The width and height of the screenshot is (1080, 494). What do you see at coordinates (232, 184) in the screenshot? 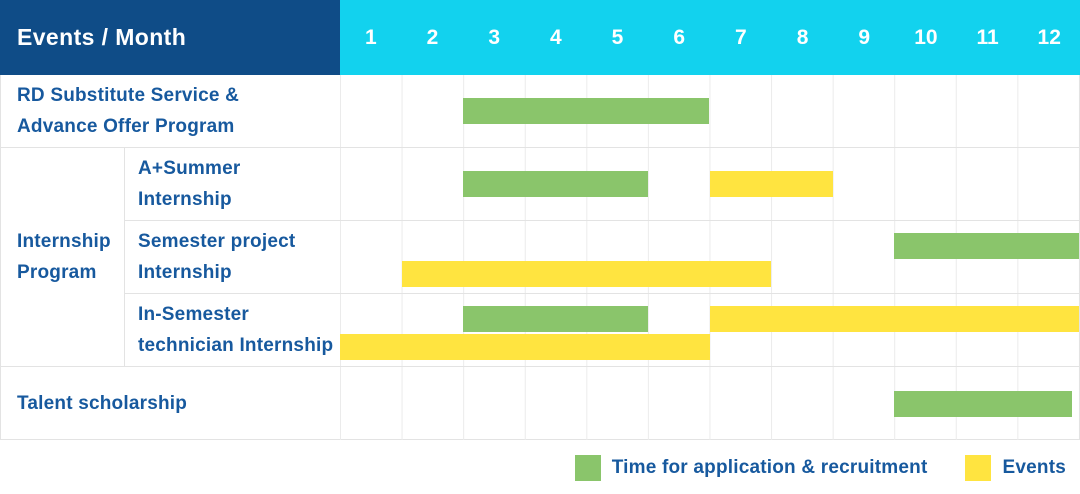
I see `subrow-label: A+Summer Internship` at bounding box center [232, 184].